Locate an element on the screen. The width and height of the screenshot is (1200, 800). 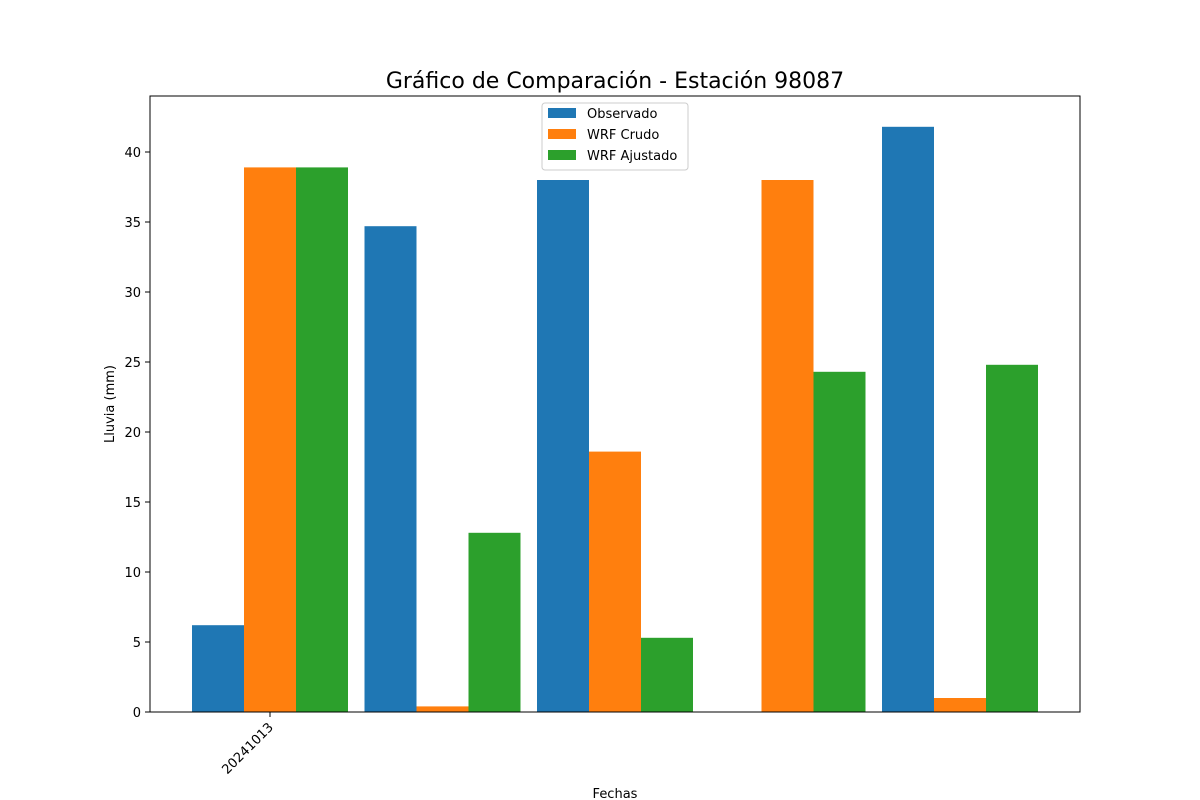
y-tick-label: 10 is located at coordinates (132, 573).